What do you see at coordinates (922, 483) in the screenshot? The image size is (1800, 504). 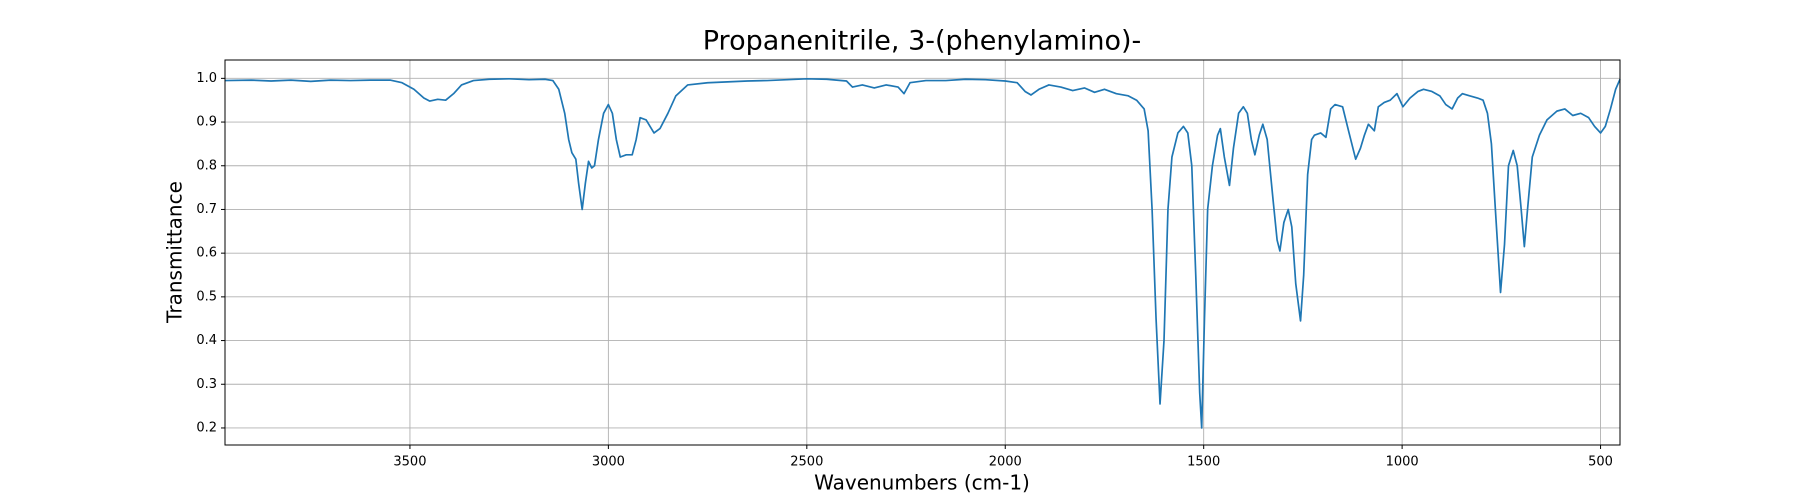 I see `x-axis-label: Wavenumbers (cm-1)` at bounding box center [922, 483].